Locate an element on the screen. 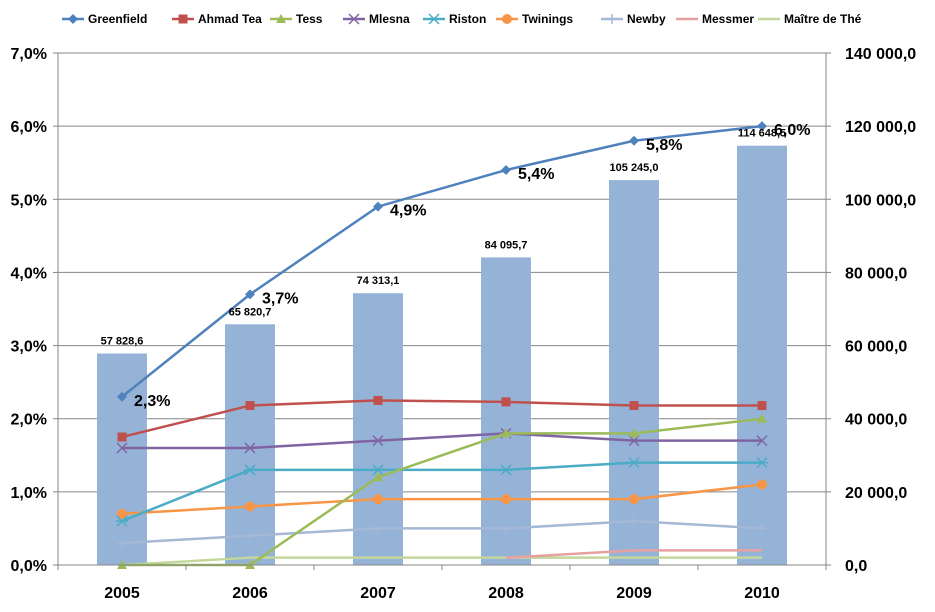 Image resolution: width=935 pixels, height=612 pixels. ahmad-tea-series is located at coordinates (442, 418).